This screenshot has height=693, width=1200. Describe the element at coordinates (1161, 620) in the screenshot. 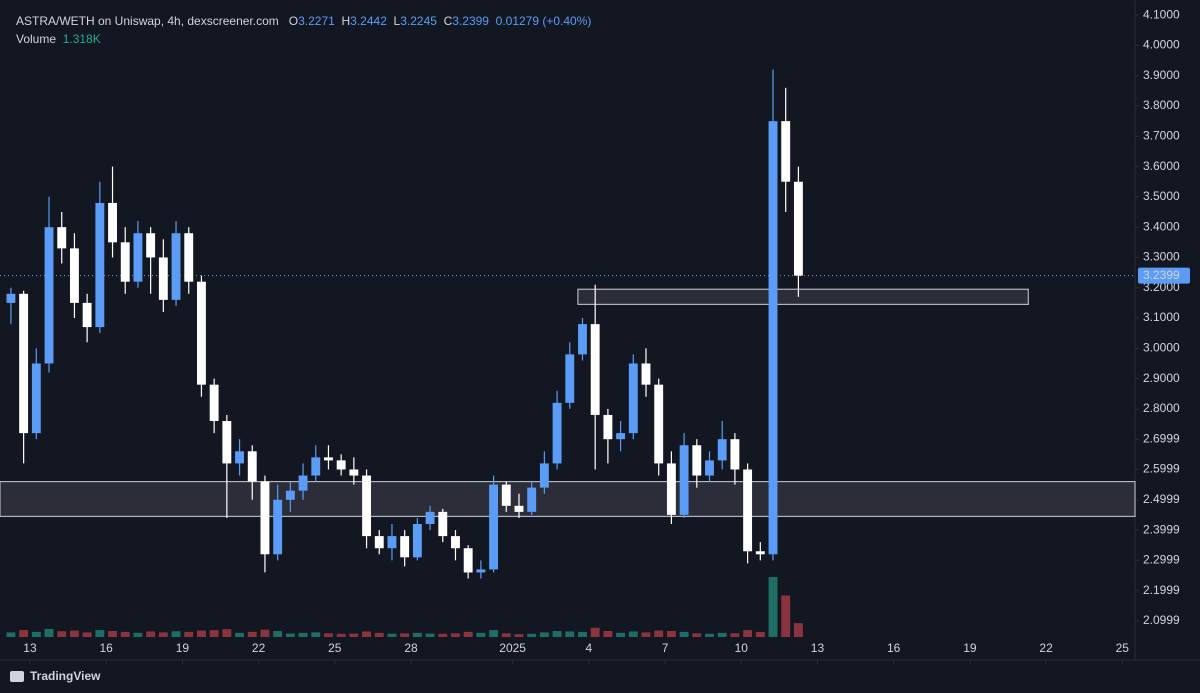

I see `y-tick-label: 2.0999` at that location.